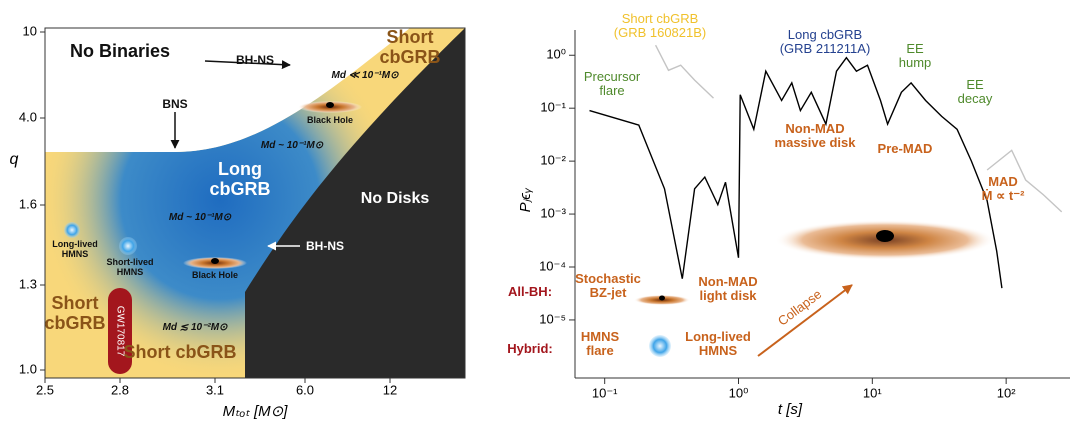 The image size is (1080, 428). Describe the element at coordinates (390, 389) in the screenshot. I see `x-tick-label: 12` at that location.